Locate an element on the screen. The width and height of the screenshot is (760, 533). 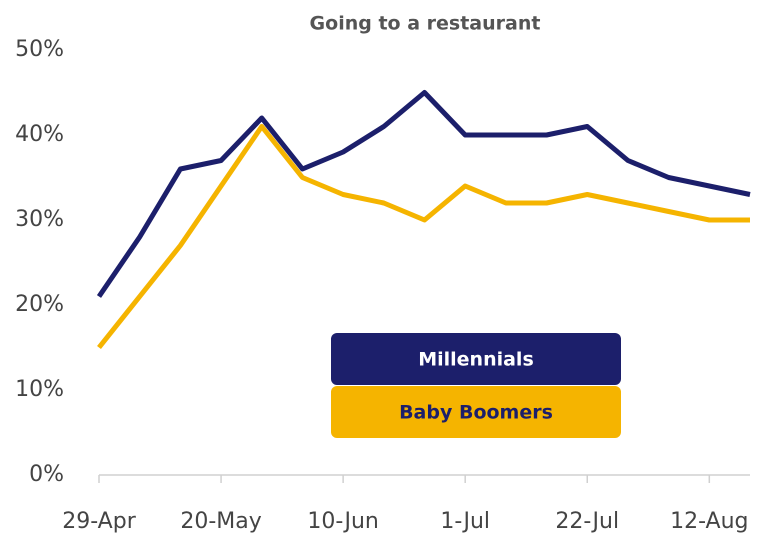
y-tick-label: 20% is located at coordinates (39, 304).